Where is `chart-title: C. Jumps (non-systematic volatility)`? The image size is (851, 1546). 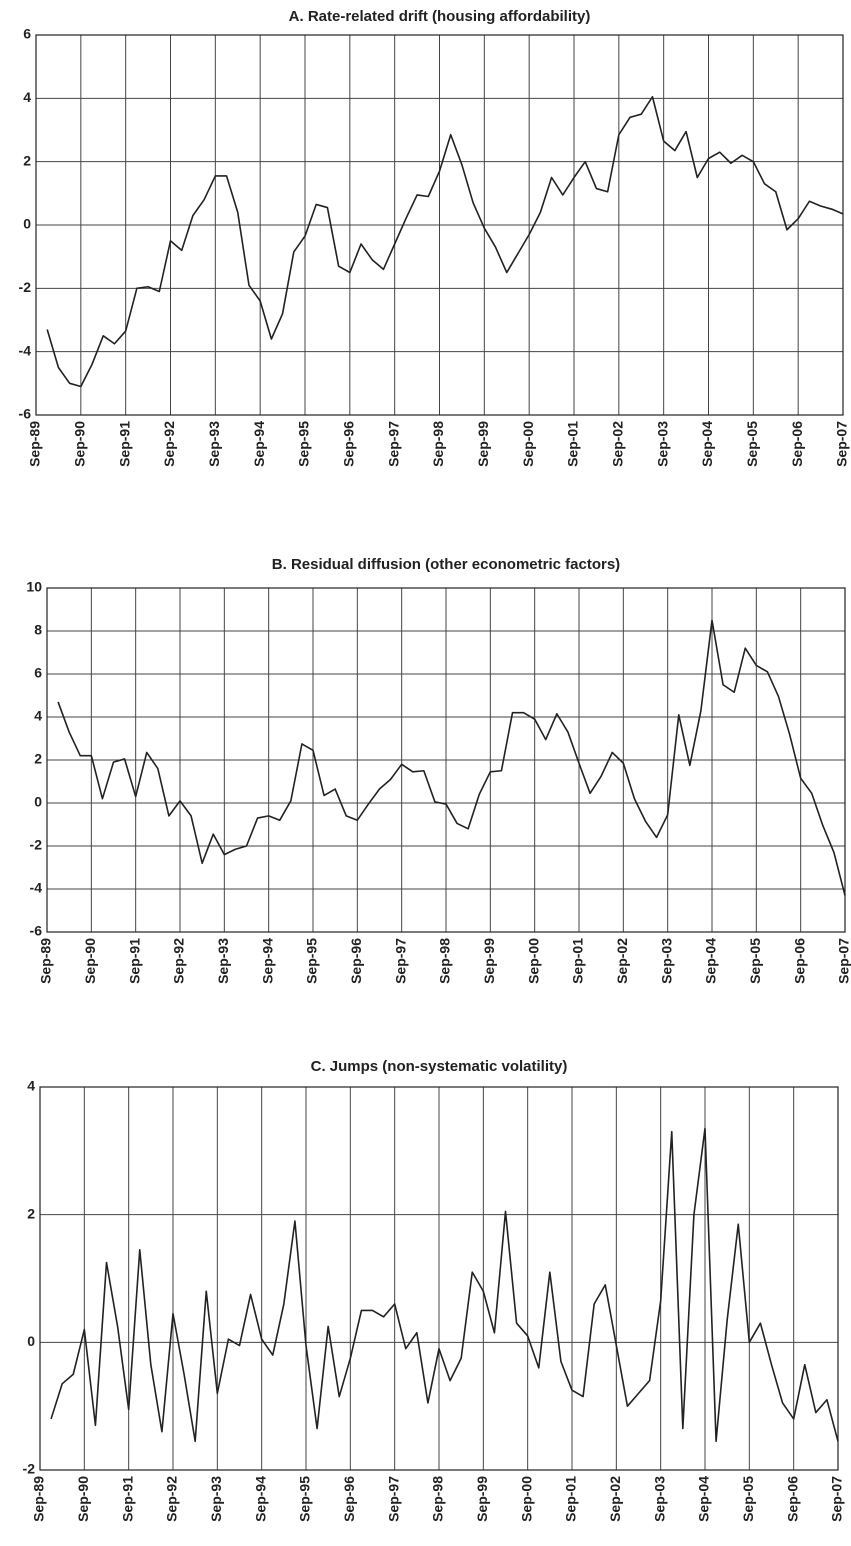
chart-title: C. Jumps (non-systematic volatility) is located at coordinates (439, 1066).